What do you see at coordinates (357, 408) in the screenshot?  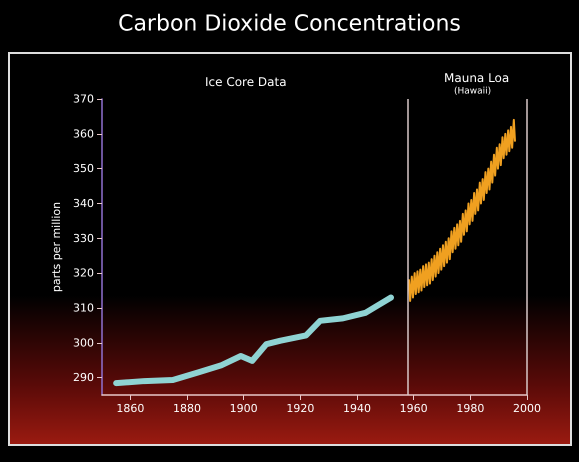 I see `x-tick-label: 1940` at bounding box center [357, 408].